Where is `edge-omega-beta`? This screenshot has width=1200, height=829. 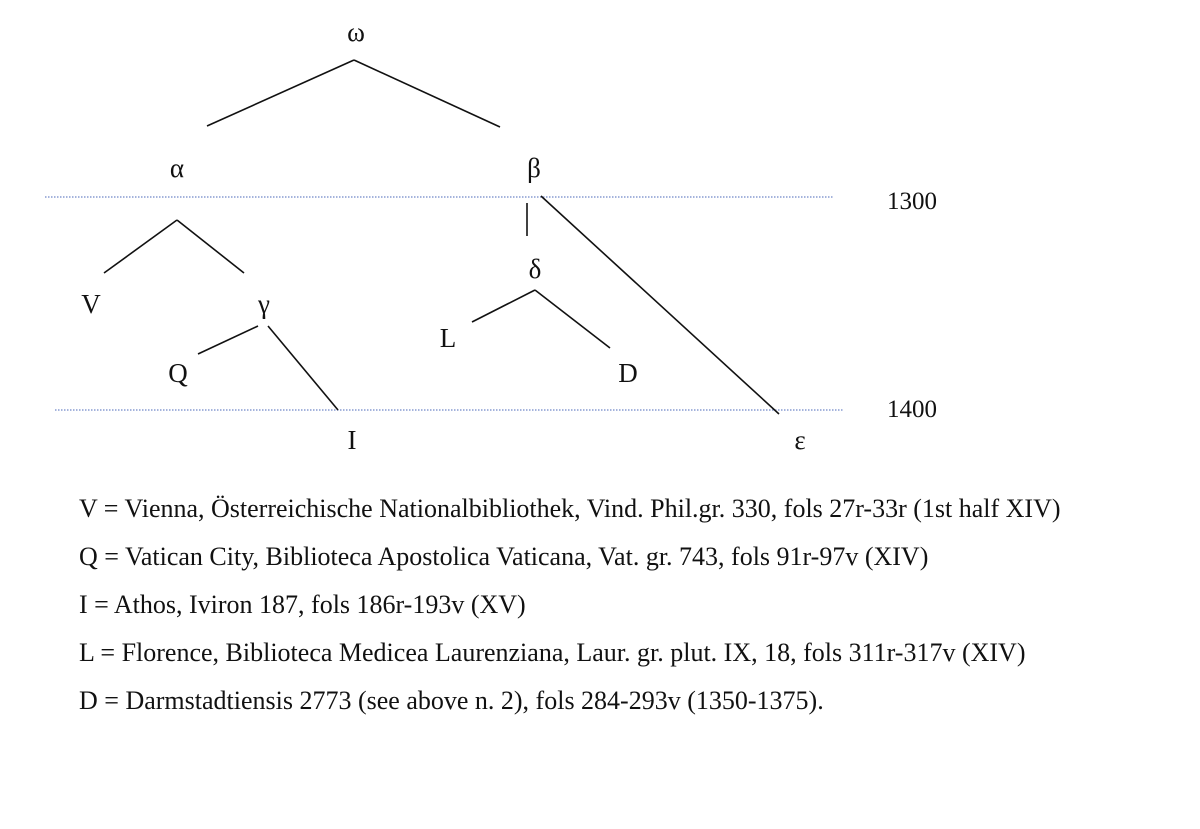
edge-omega-beta is located at coordinates (427, 93).